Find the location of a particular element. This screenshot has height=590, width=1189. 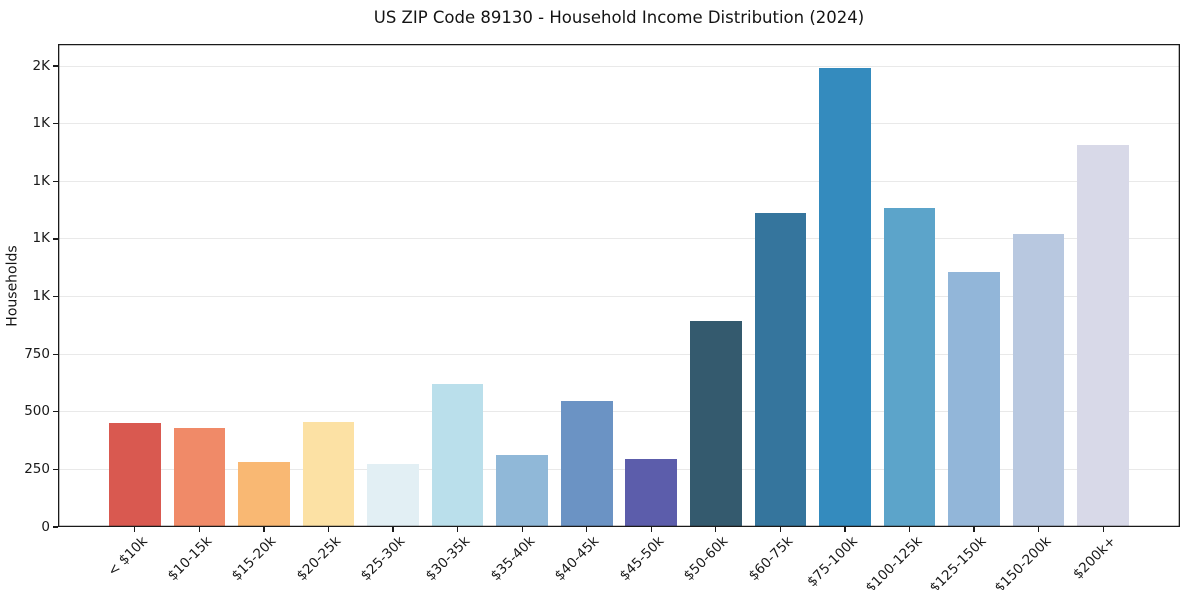

bar-$40-45k is located at coordinates (586, 463).